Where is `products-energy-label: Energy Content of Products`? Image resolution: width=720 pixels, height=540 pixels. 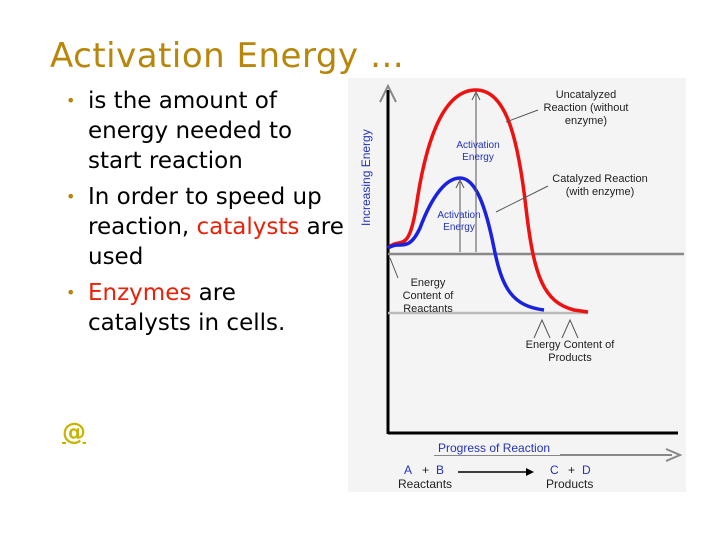
products-energy-label: Energy Content of Products is located at coordinates (571, 351).